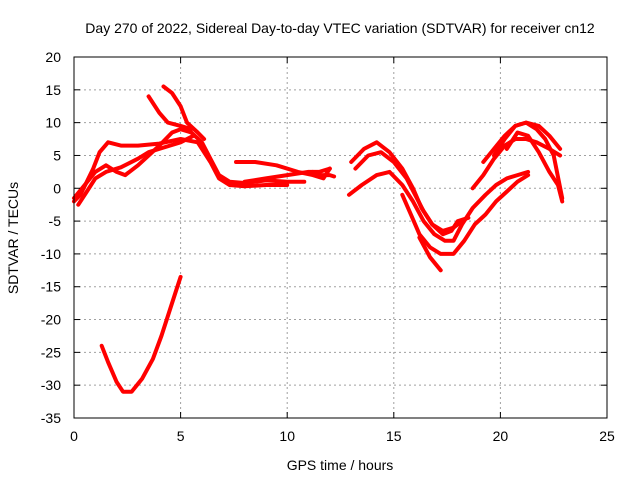 This screenshot has height=480, width=640. What do you see at coordinates (501, 436) in the screenshot?
I see `x-tick-label: 20` at bounding box center [501, 436].